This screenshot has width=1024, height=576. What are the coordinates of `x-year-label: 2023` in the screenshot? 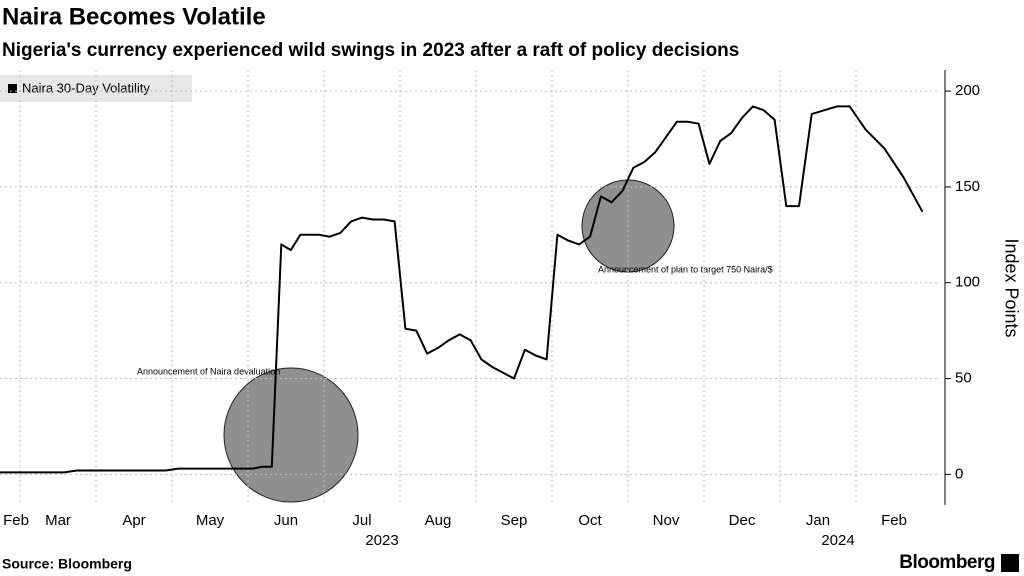 It's located at (381, 540).